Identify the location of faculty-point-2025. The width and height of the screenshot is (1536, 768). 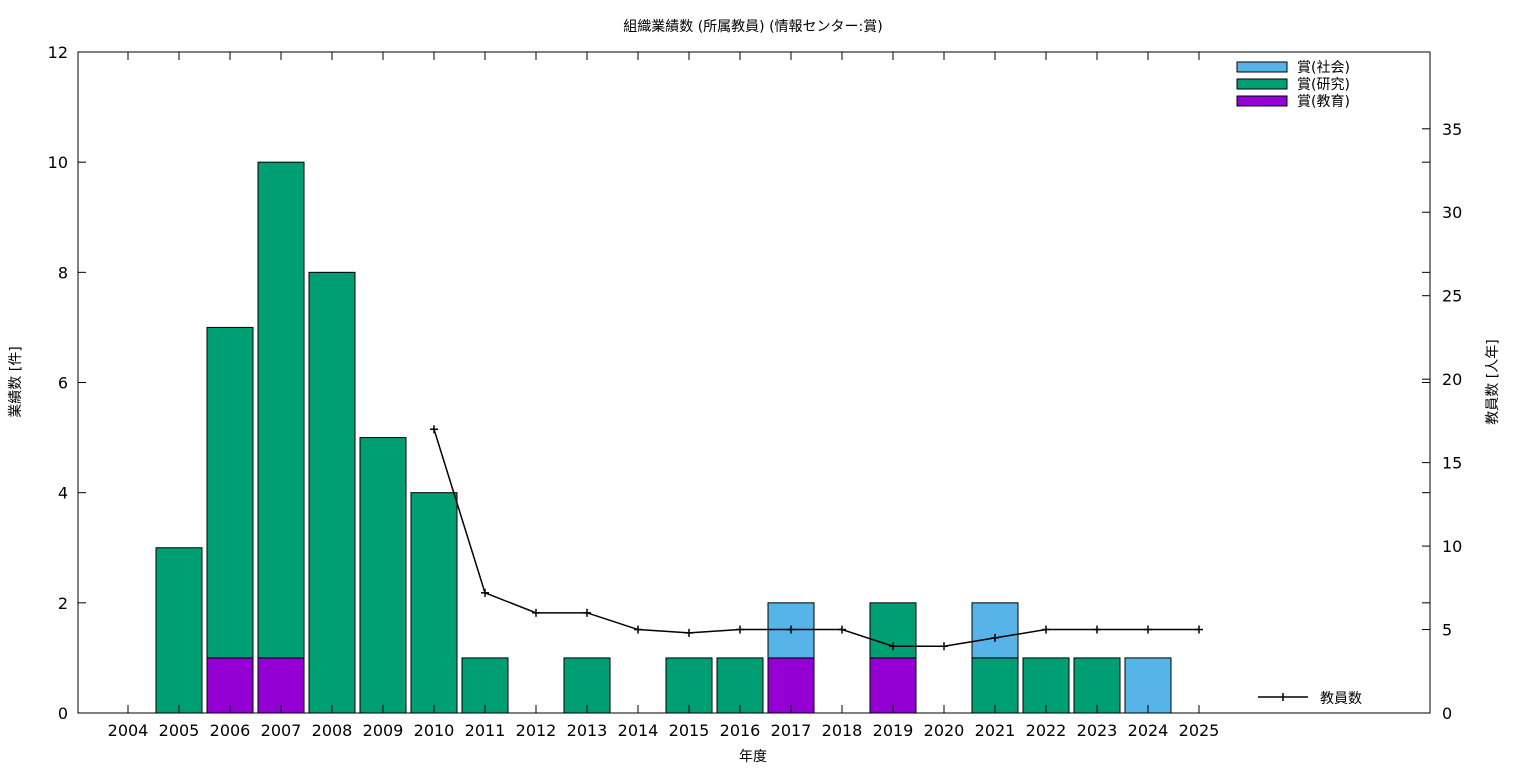
(1199, 629).